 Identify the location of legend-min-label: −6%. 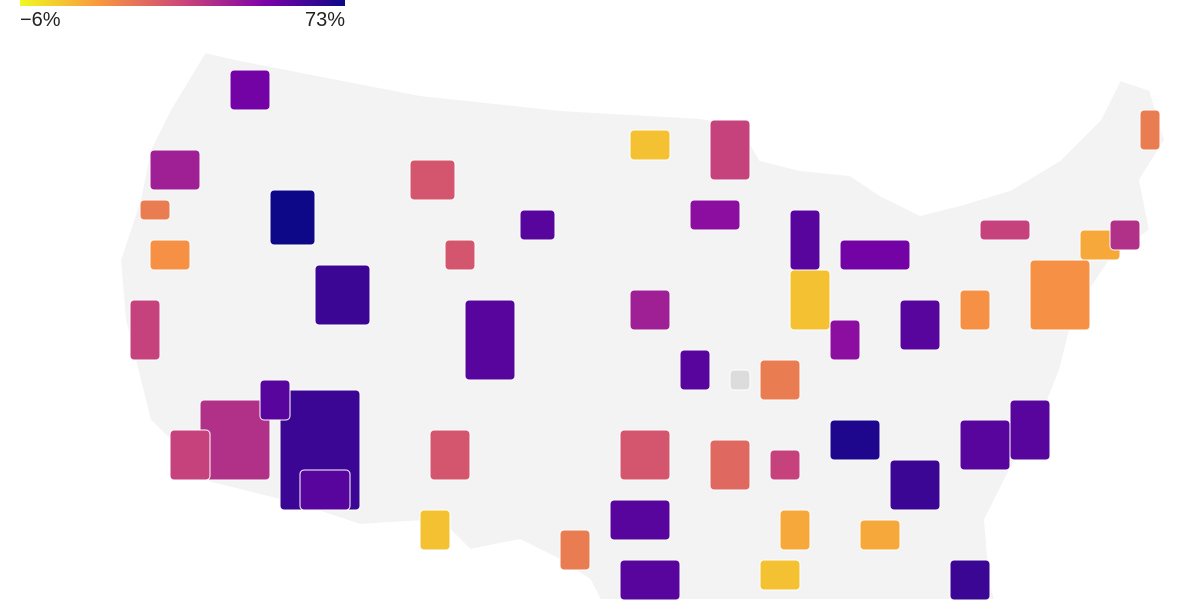
(40, 20).